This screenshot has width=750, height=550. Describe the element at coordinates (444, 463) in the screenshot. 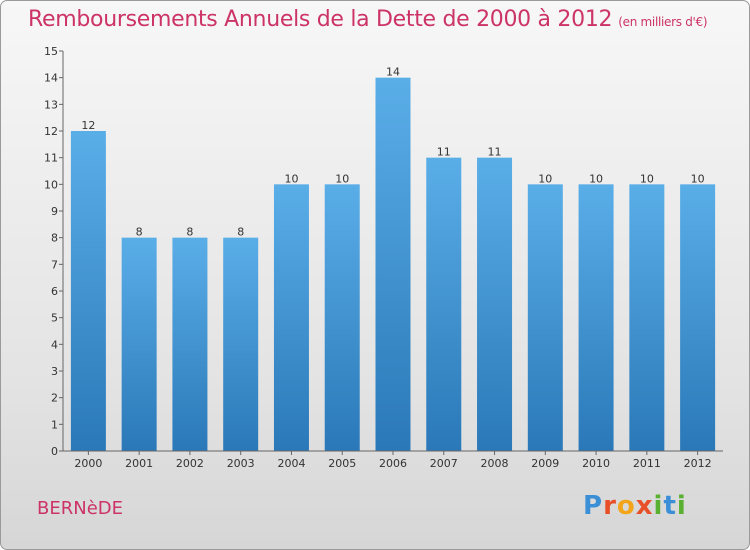

I see `x-tick-label: 2007` at that location.